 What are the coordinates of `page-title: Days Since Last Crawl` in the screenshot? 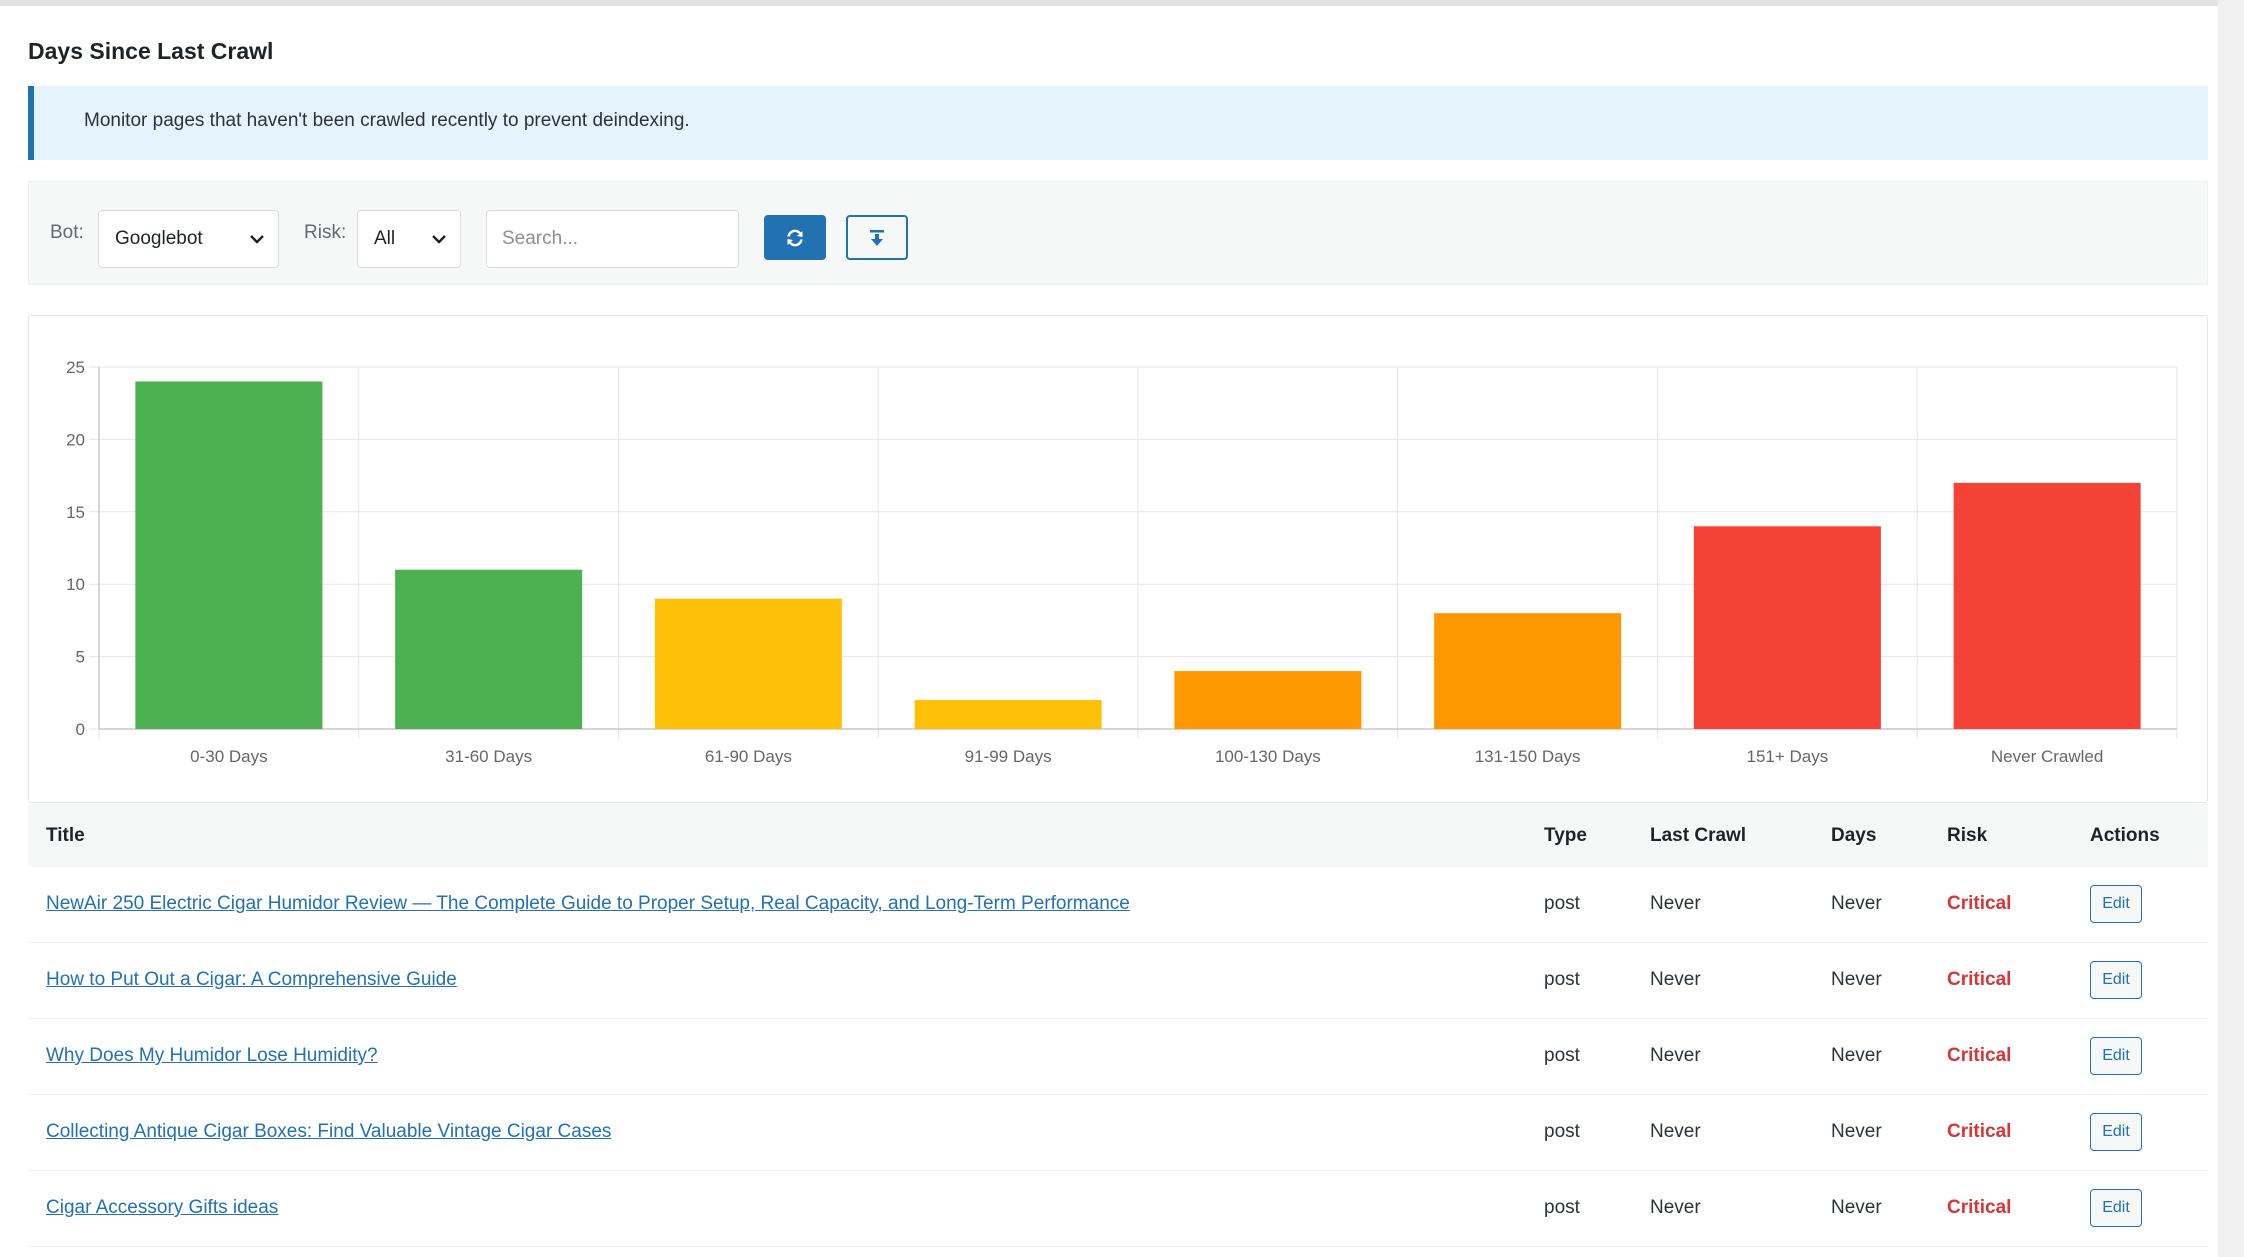 It's located at (151, 51).